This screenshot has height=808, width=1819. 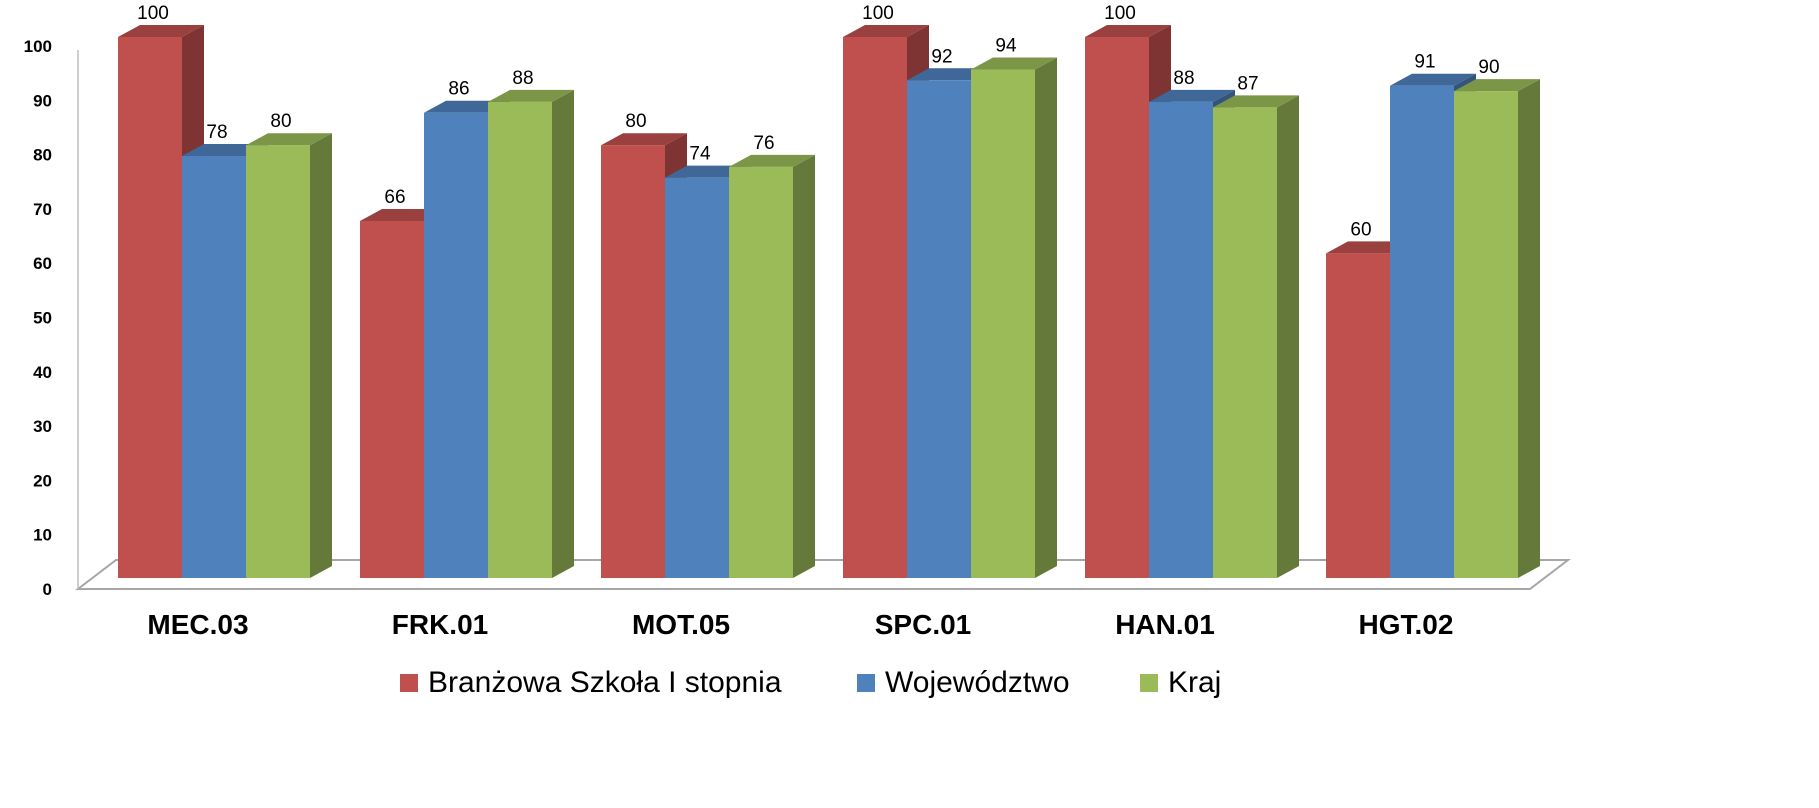 I want to click on y-tick-label: 20, so click(x=42, y=480).